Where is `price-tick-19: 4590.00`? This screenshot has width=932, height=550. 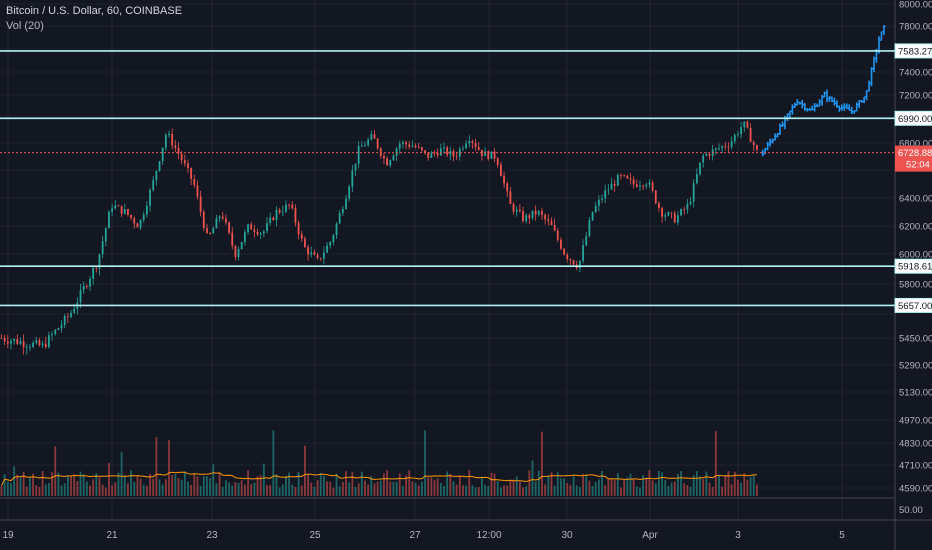 price-tick-19: 4590.00 is located at coordinates (915, 489).